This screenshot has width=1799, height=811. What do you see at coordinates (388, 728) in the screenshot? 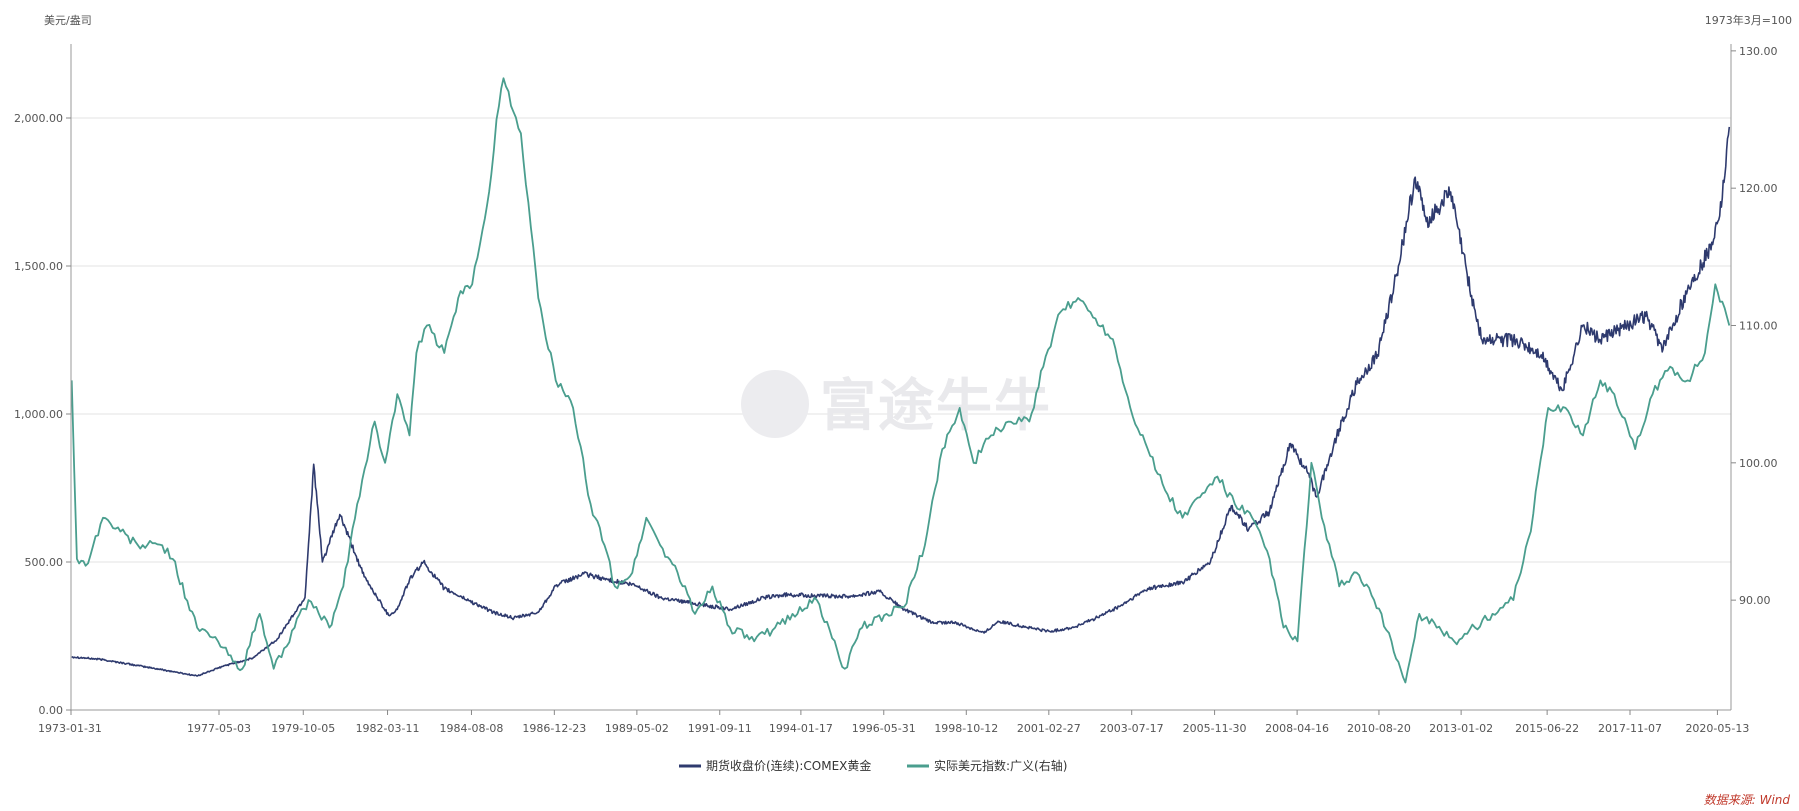
I see `x-tick-label: 1982-03-11` at bounding box center [388, 728].